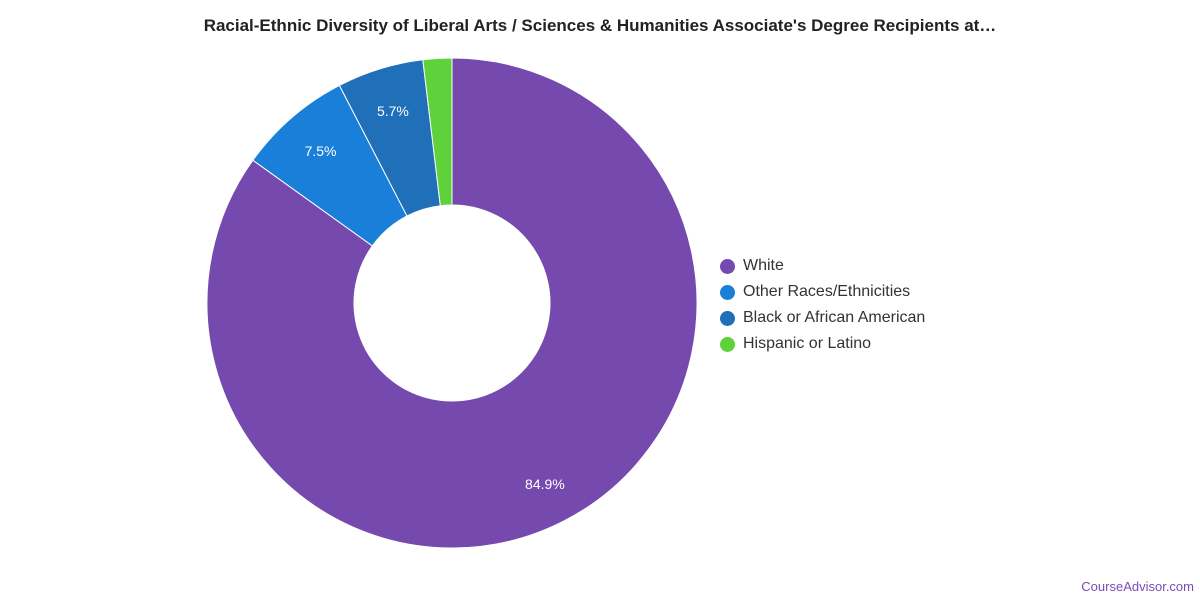 The width and height of the screenshot is (1200, 600). I want to click on slice-hispanic-or-latino, so click(437, 132).